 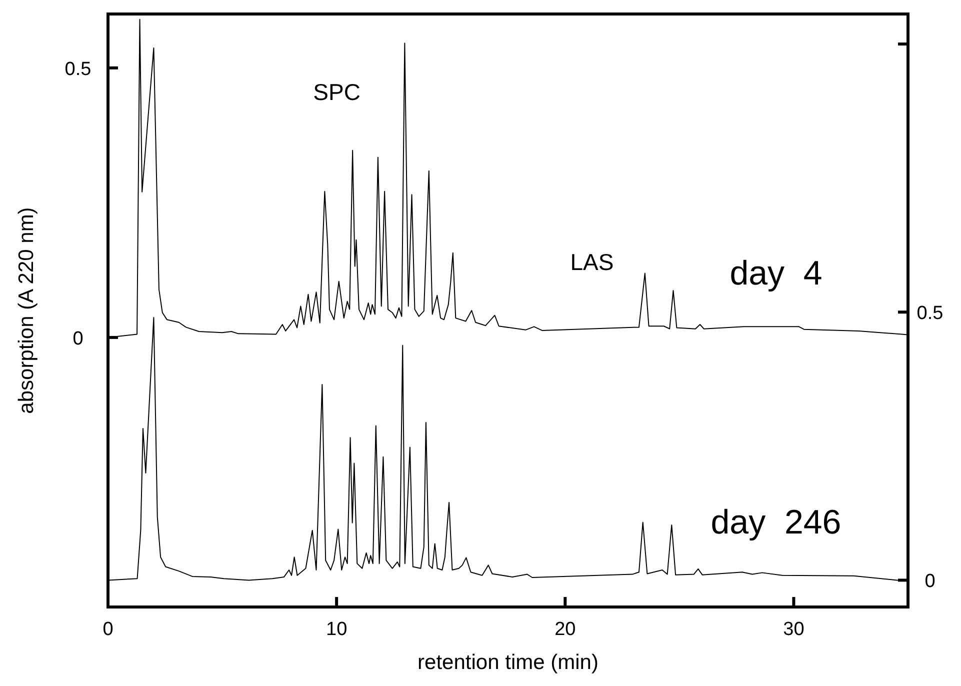 What do you see at coordinates (336, 91) in the screenshot?
I see `annotation: SPC` at bounding box center [336, 91].